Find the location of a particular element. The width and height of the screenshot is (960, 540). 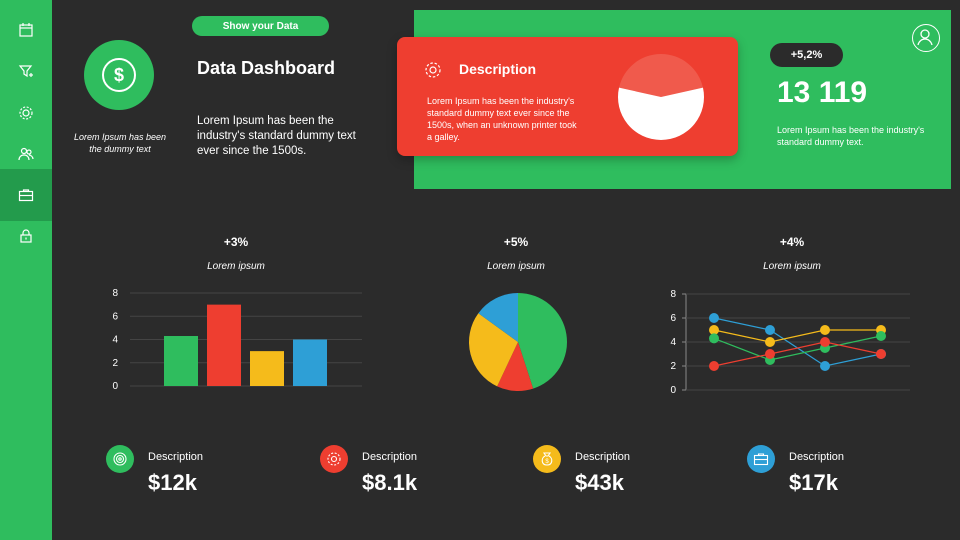

bar-chart-pct: +3% is located at coordinates (236, 242).